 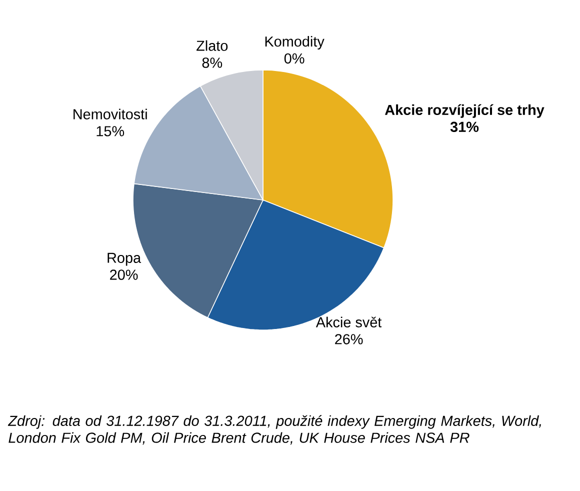 I want to click on data-label: 26%, so click(x=349, y=339).